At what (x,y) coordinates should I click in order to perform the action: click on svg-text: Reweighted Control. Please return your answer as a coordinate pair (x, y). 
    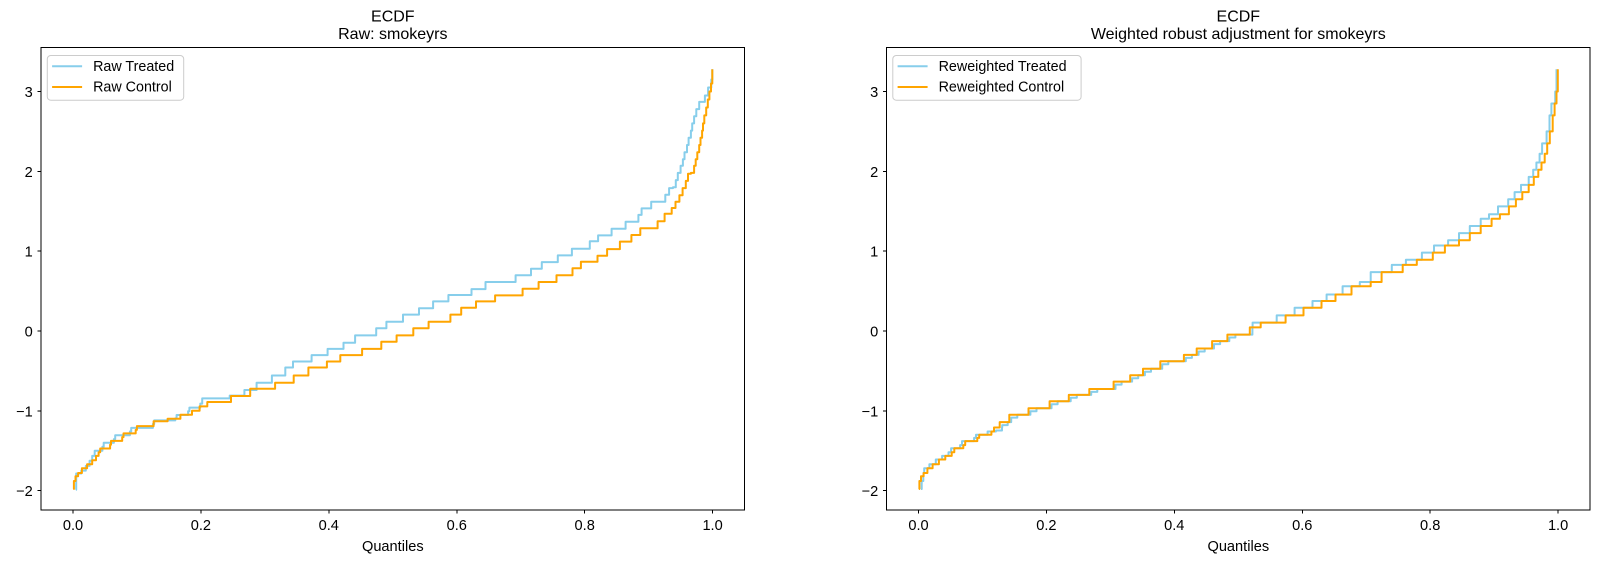
    Looking at the image, I should click on (1002, 88).